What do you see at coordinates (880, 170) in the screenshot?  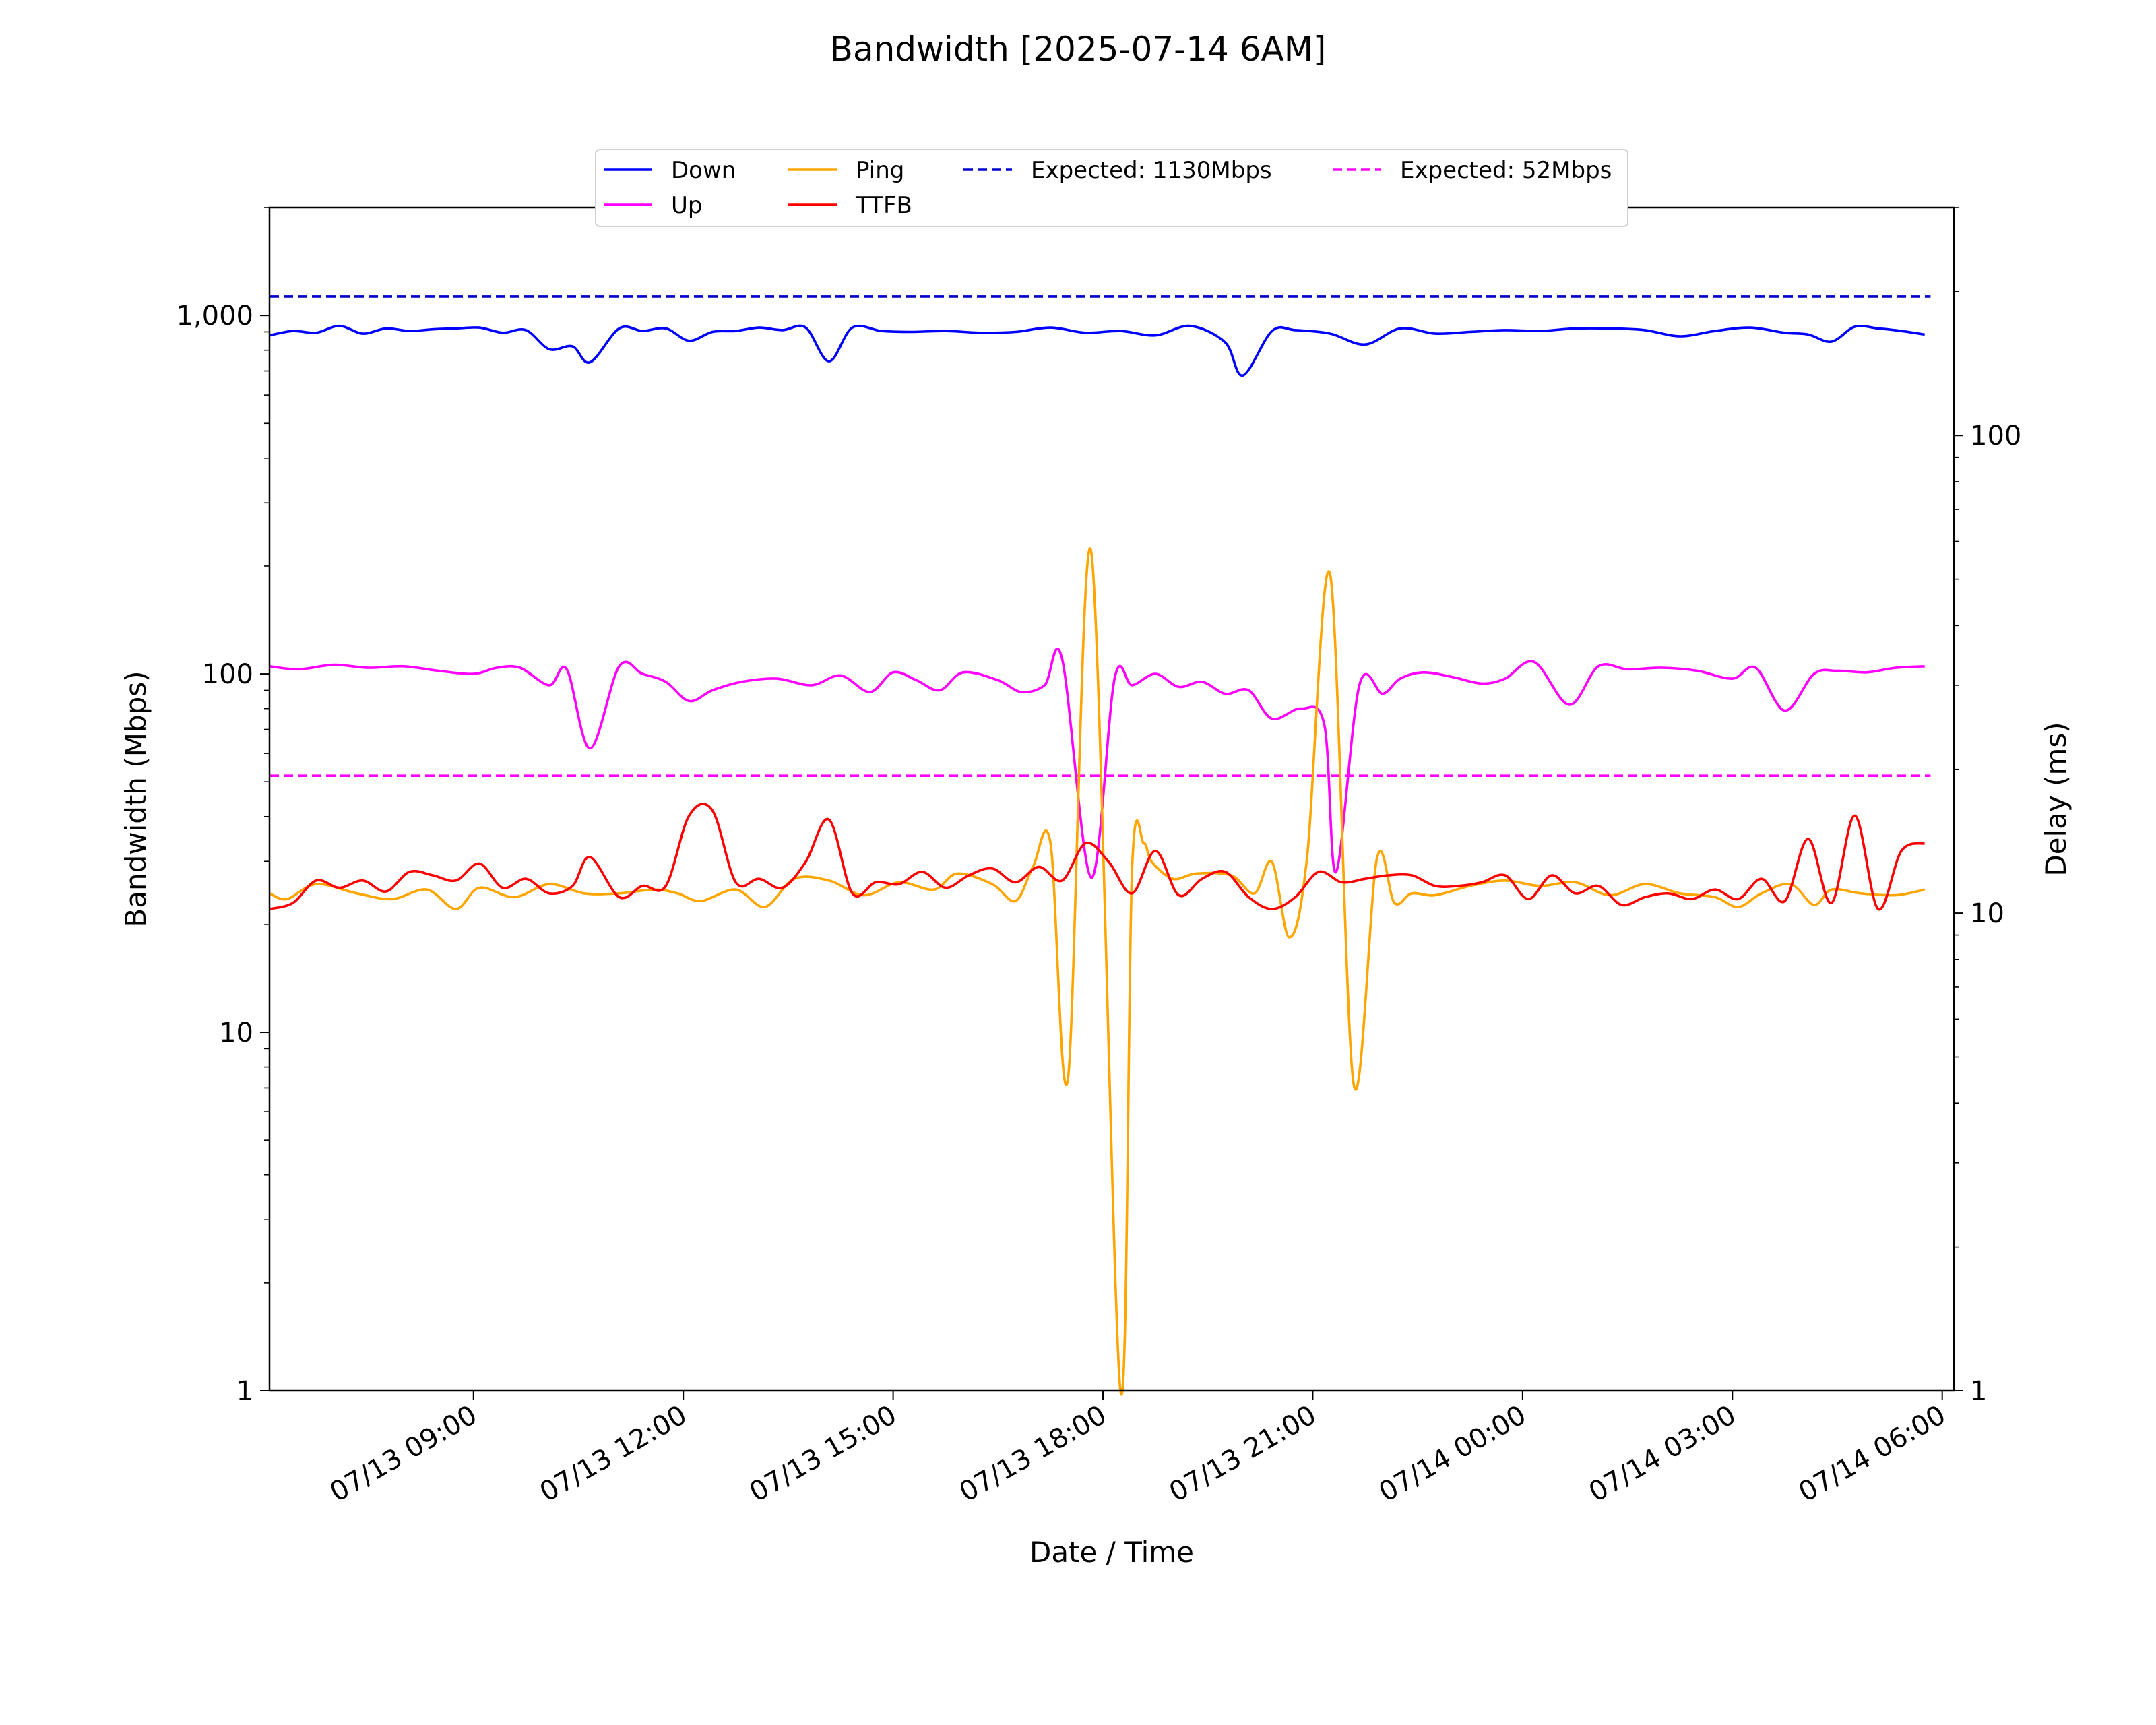 I see `legend-label-ping: Ping` at bounding box center [880, 170].